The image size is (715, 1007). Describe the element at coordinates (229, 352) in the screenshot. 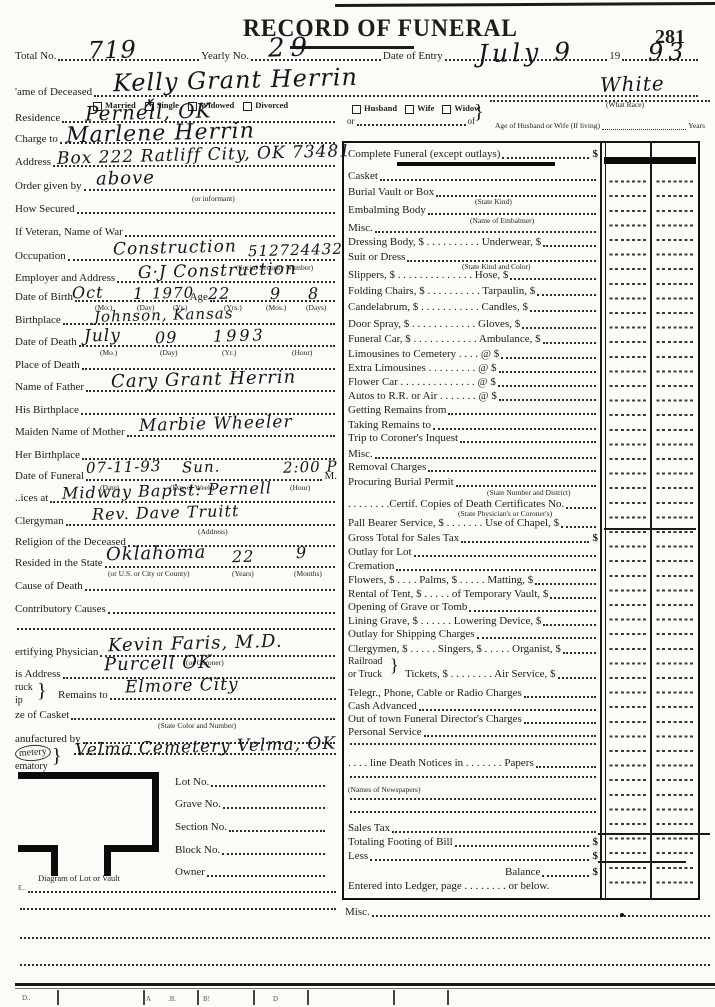

I see `dod-sub-yr: (Yr.)` at that location.